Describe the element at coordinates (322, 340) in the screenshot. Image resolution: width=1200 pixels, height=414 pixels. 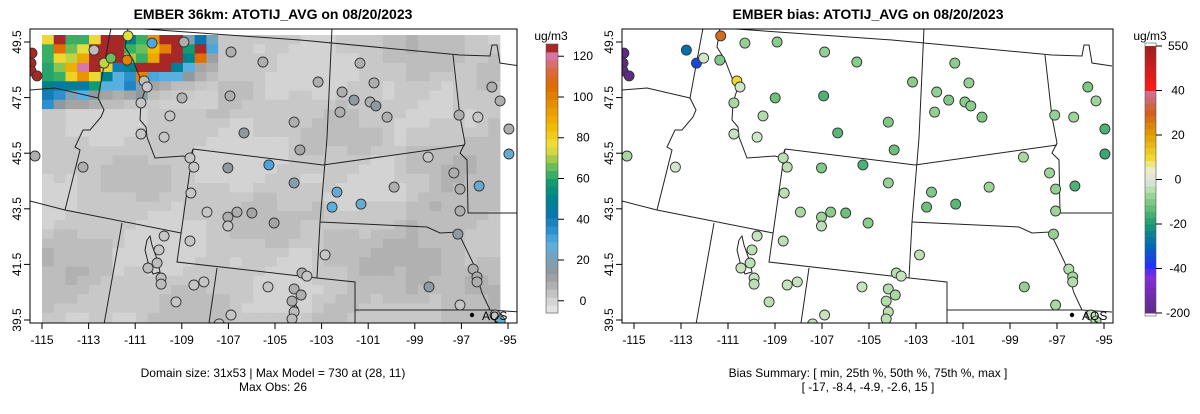
I see `x-tick-label: -103` at that location.